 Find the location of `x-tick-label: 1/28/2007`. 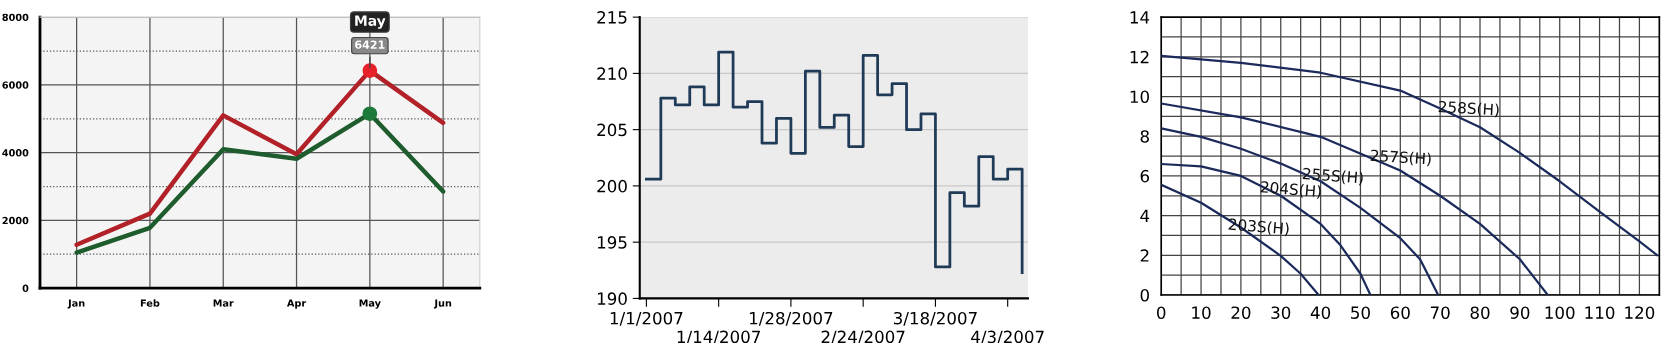

x-tick-label: 1/28/2007 is located at coordinates (791, 318).